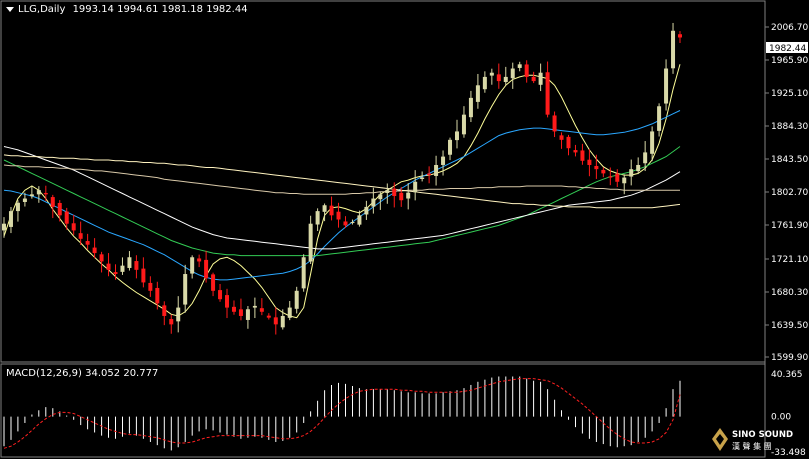  Describe the element at coordinates (789, 293) in the screenshot. I see `price-tick-label: 1680.30` at that location.